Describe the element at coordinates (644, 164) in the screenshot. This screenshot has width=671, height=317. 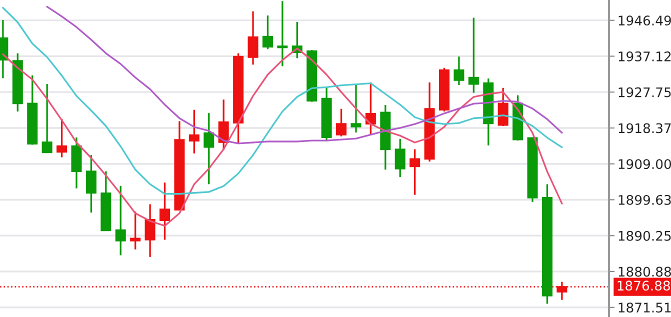
I see `y-tick-label: 1909.00` at that location.